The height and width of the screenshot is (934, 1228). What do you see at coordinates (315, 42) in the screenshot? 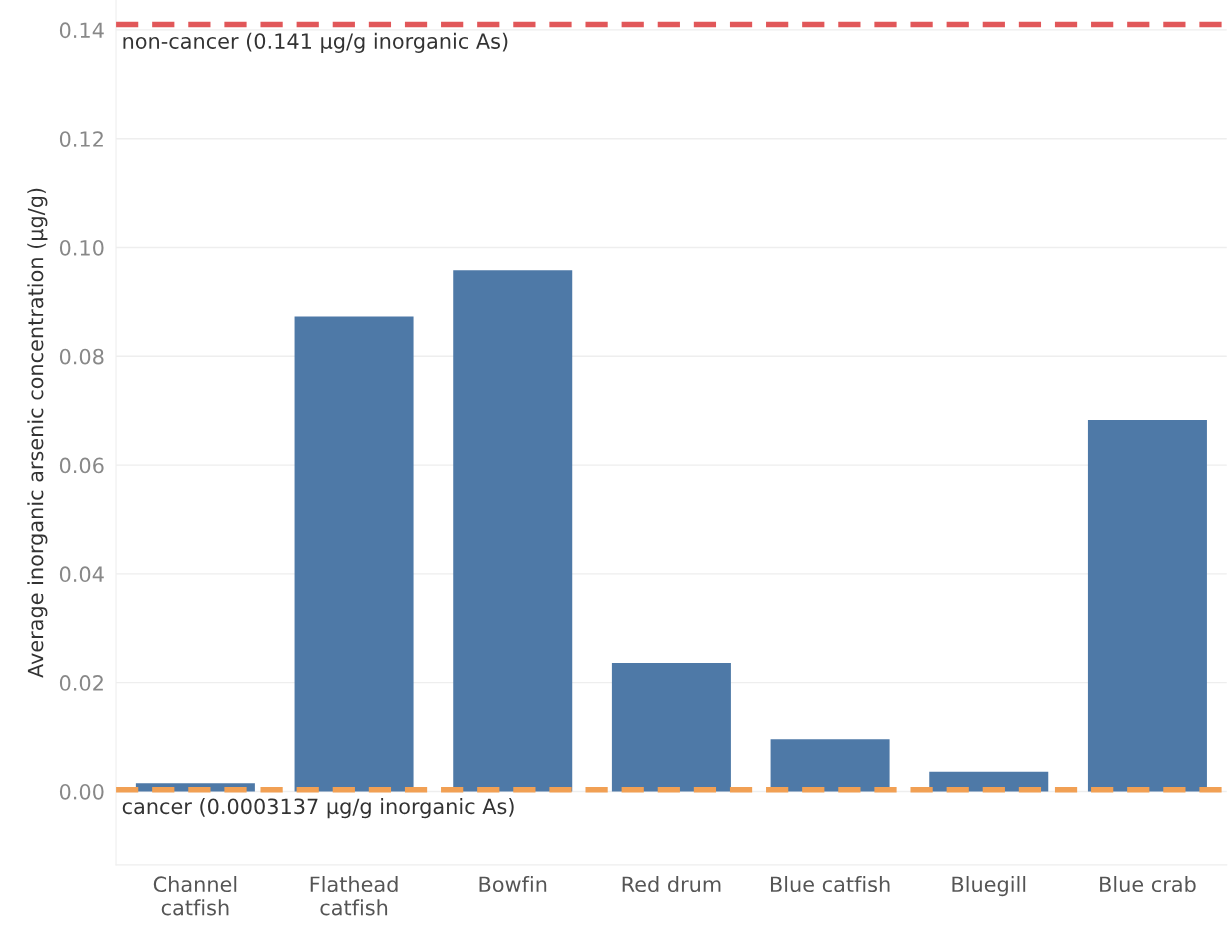
I see `ref-line-label: non-cancer (0.141 µg/g inorganic As)` at bounding box center [315, 42].